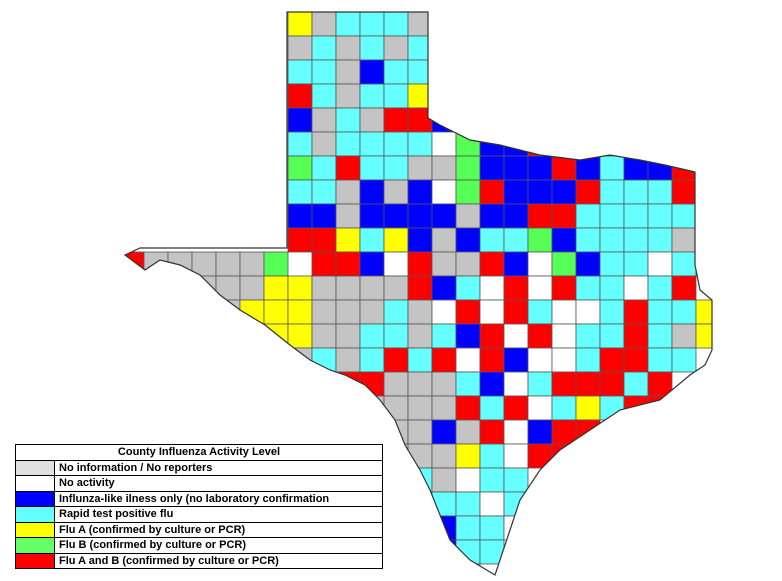 Image resolution: width=782 pixels, height=581 pixels. What do you see at coordinates (35, 514) in the screenshot?
I see `legend-swatch-rapid-test` at bounding box center [35, 514].